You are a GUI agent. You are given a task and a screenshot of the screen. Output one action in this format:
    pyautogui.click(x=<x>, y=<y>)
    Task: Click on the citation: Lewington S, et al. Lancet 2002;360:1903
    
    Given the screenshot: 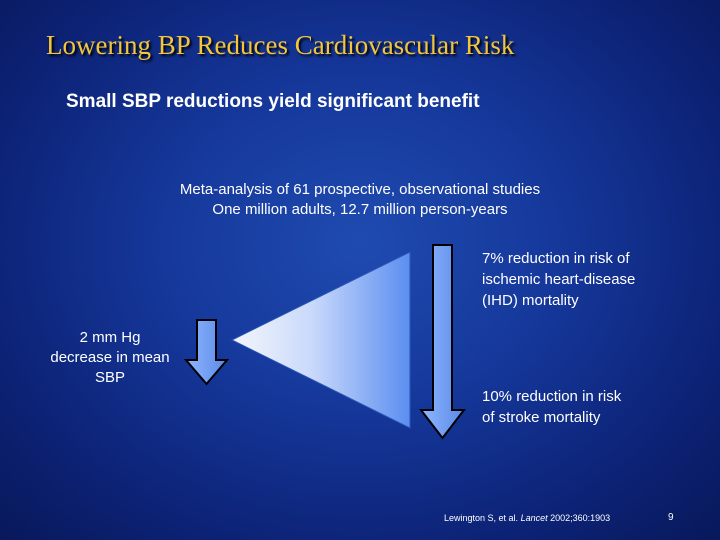 What is the action you would take?
    pyautogui.click(x=527, y=518)
    